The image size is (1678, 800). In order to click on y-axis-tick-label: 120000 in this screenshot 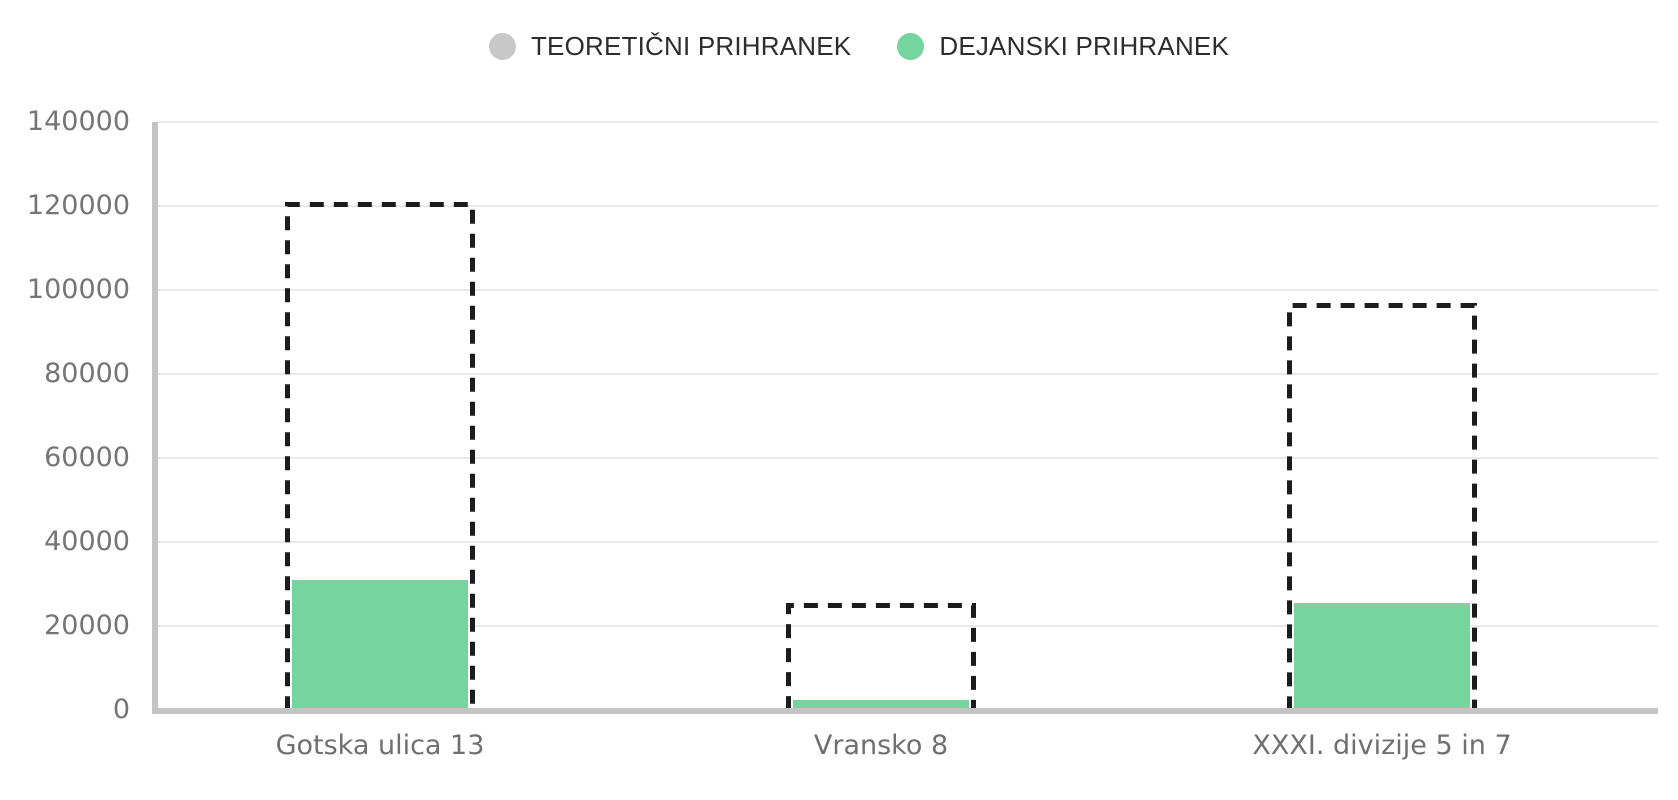, I will do `click(78, 205)`.